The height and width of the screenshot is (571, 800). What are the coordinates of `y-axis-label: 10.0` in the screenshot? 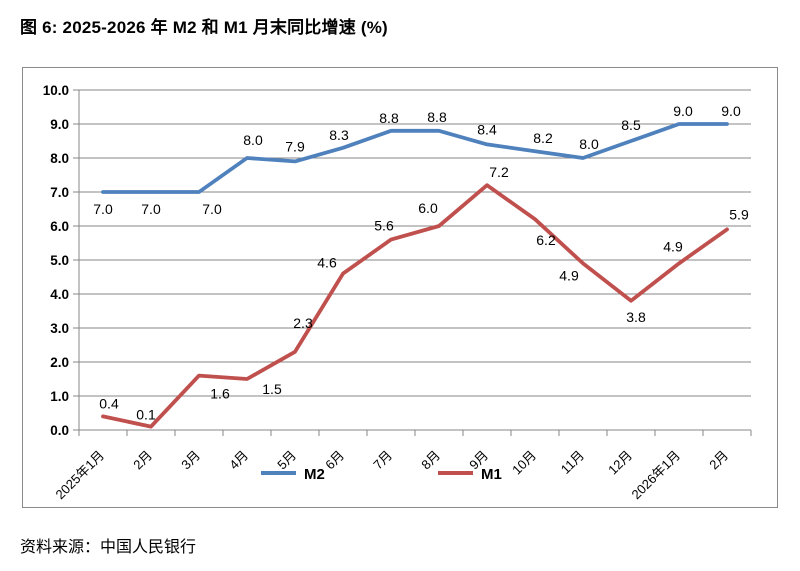 It's located at (56, 90).